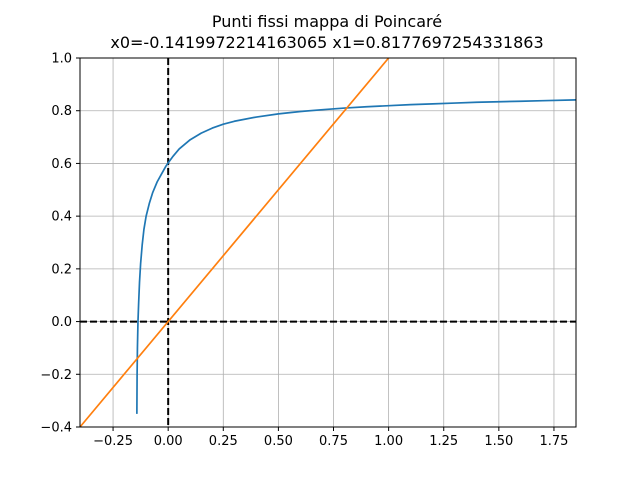 This screenshot has height=485, width=640. I want to click on y-tick-label: 0.0, so click(61, 322).